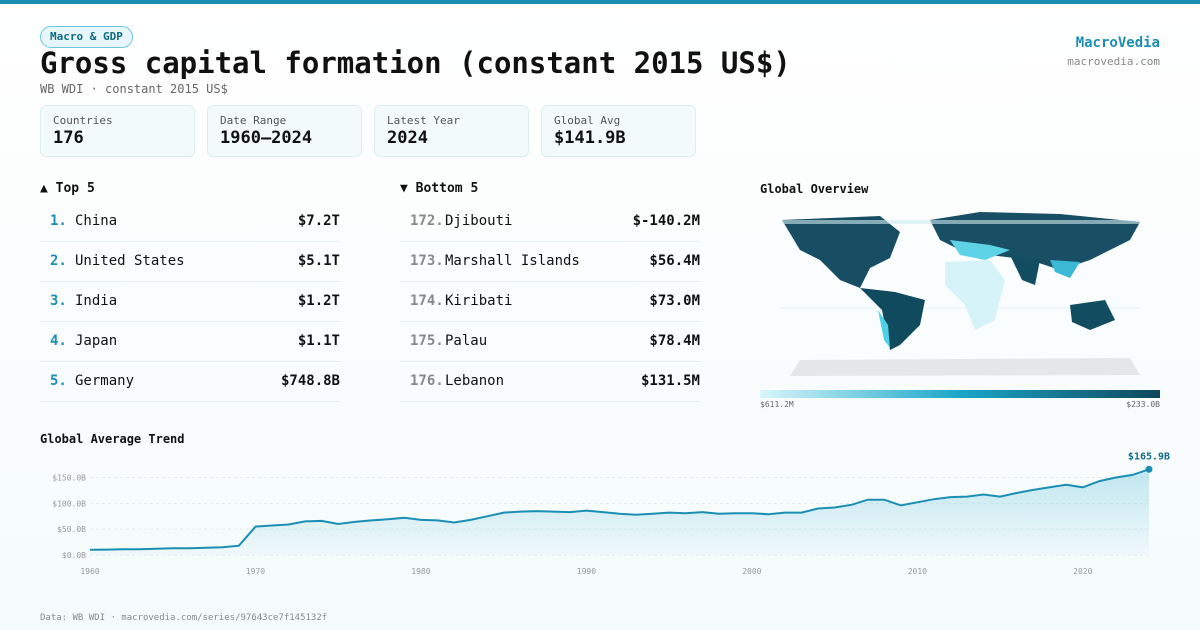 The height and width of the screenshot is (630, 1200). I want to click on country: China, so click(96, 221).